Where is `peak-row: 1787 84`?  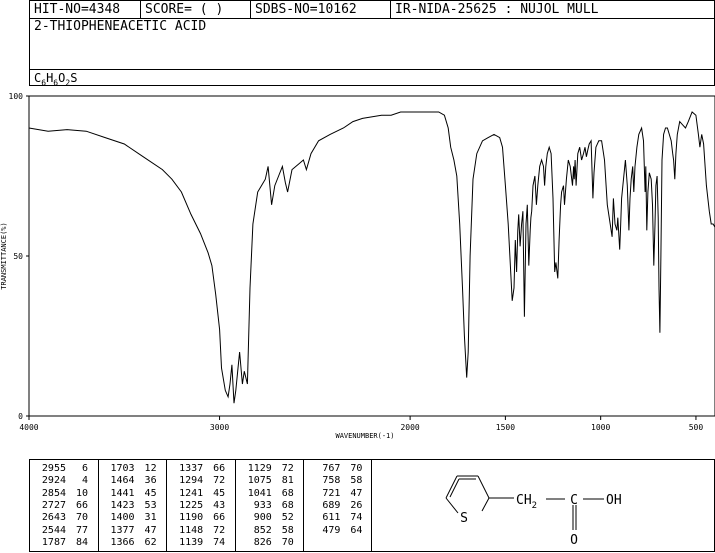 peak-row: 1787 84 is located at coordinates (62, 543).